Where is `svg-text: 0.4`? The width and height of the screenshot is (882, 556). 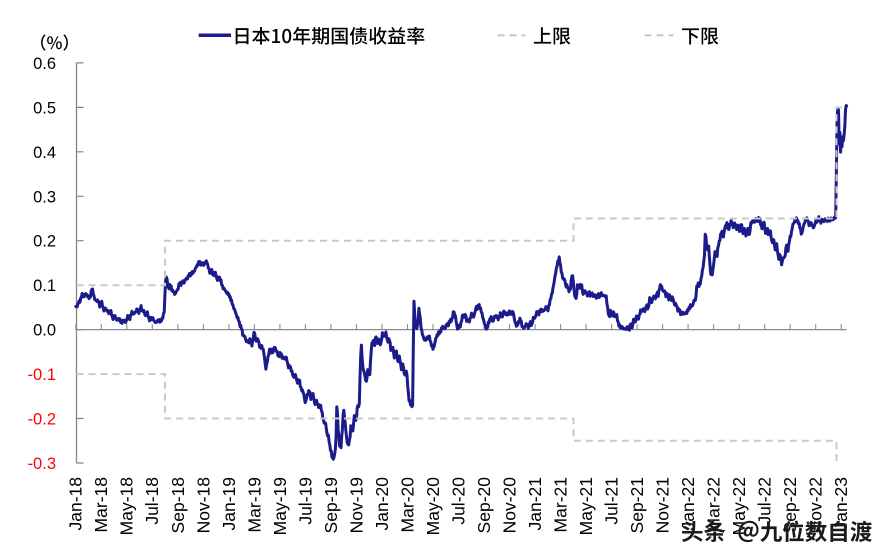
svg-text: 0.4 is located at coordinates (44, 153).